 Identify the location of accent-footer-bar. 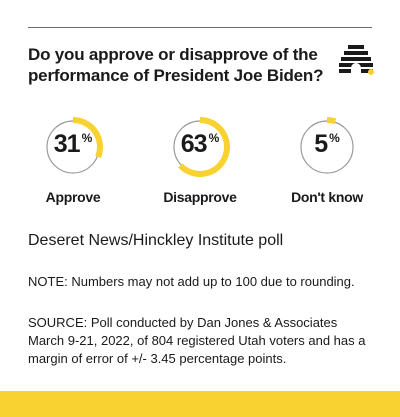
(200, 404).